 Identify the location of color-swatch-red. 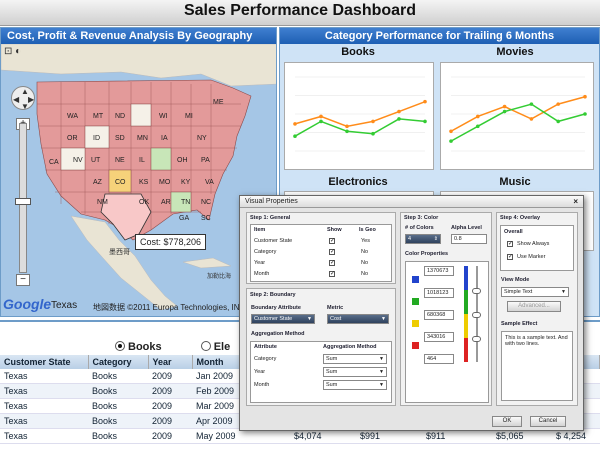
(415, 345).